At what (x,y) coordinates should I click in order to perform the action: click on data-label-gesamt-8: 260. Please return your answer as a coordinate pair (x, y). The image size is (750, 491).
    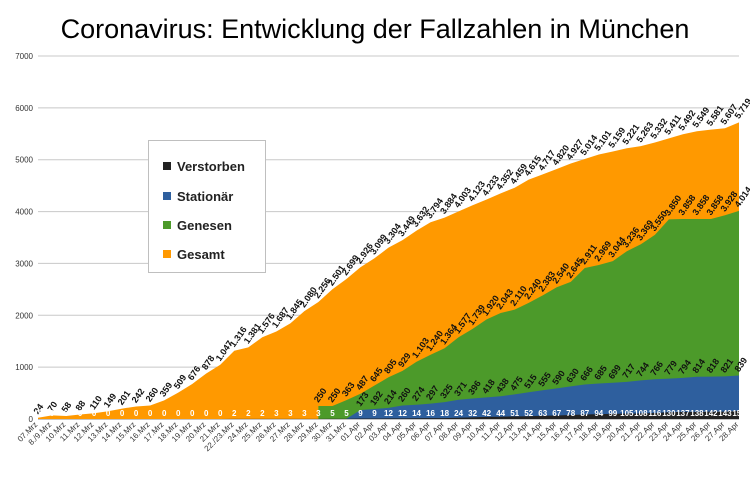
    Looking at the image, I should click on (152, 395).